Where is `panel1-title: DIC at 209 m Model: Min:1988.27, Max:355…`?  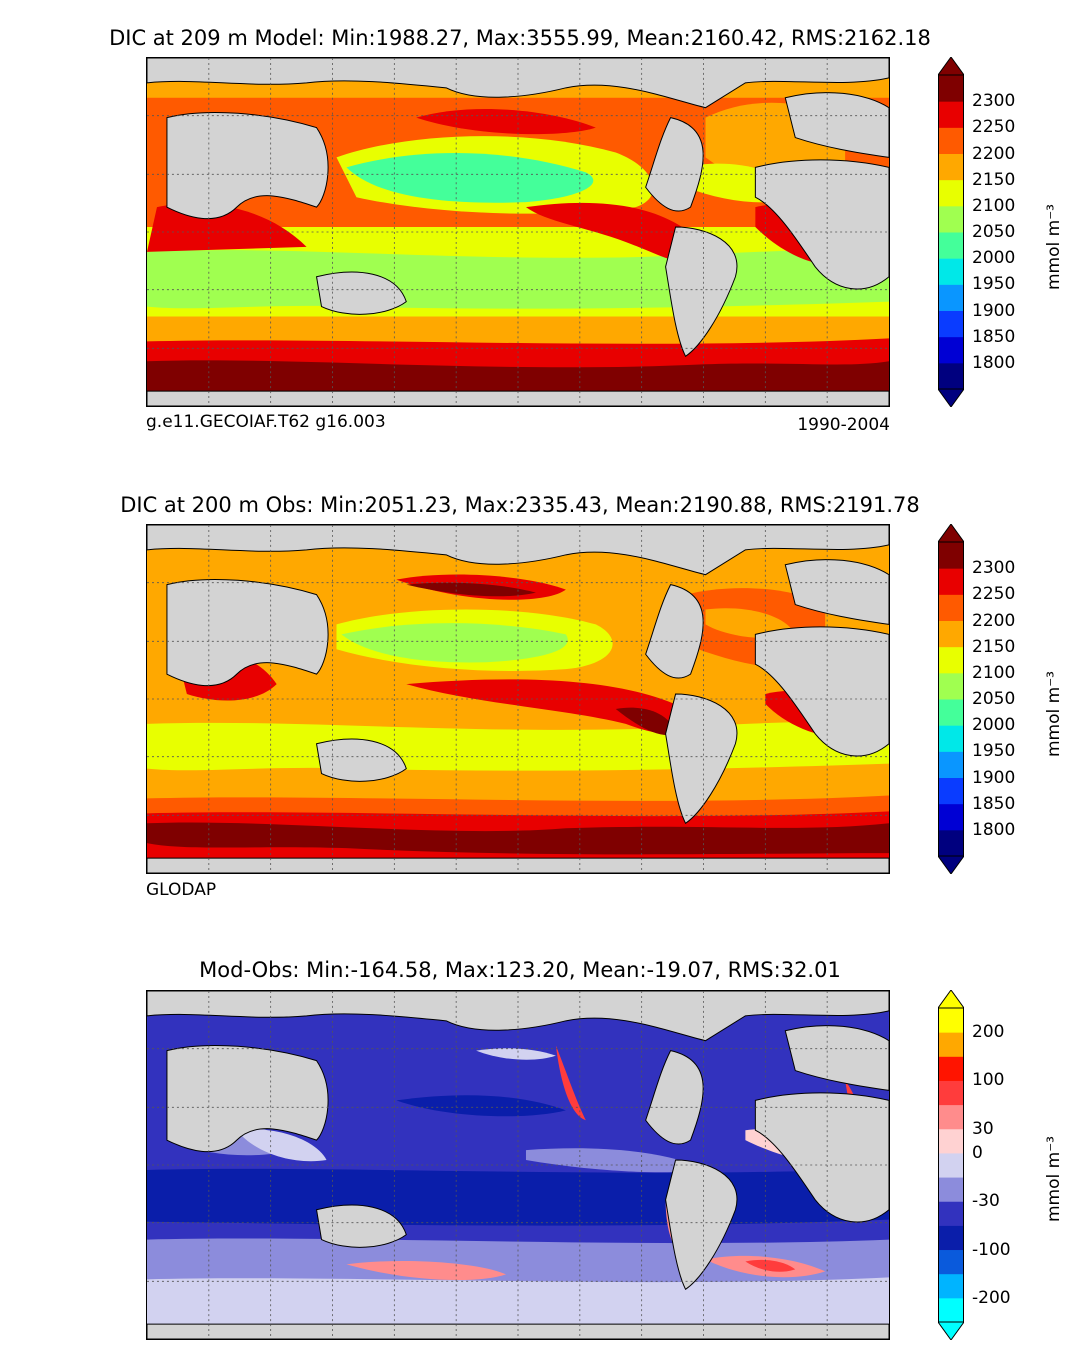
panel1-title: DIC at 209 m Model: Min:1988.27, Max:355… is located at coordinates (520, 38).